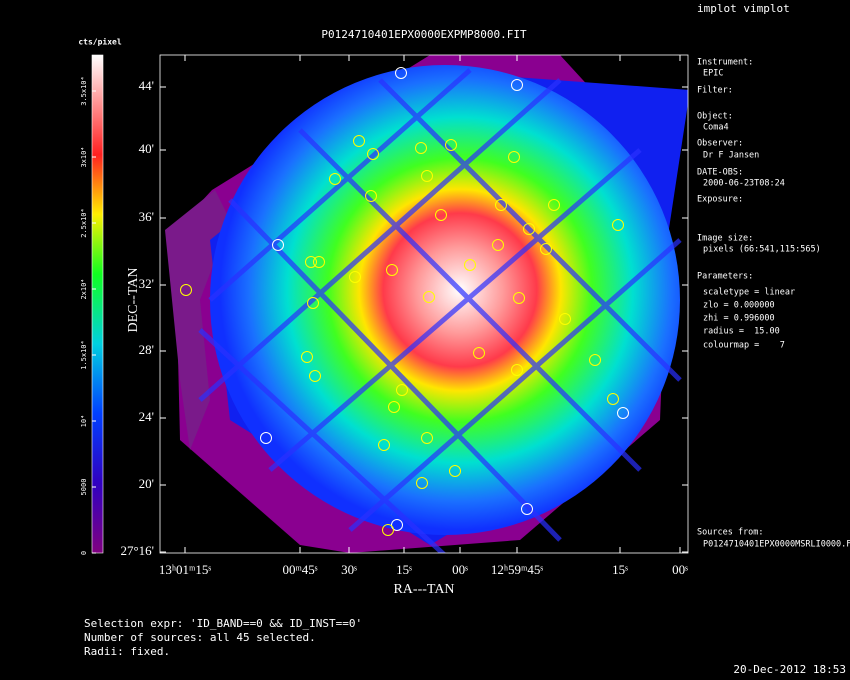  Describe the element at coordinates (715, 91) in the screenshot. I see `info-line: Filter:` at that location.